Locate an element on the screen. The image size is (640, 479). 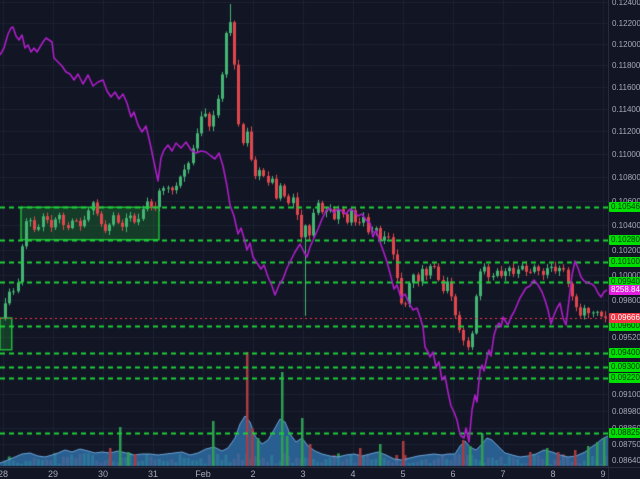
time-tick-label: 8 is located at coordinates (553, 474).